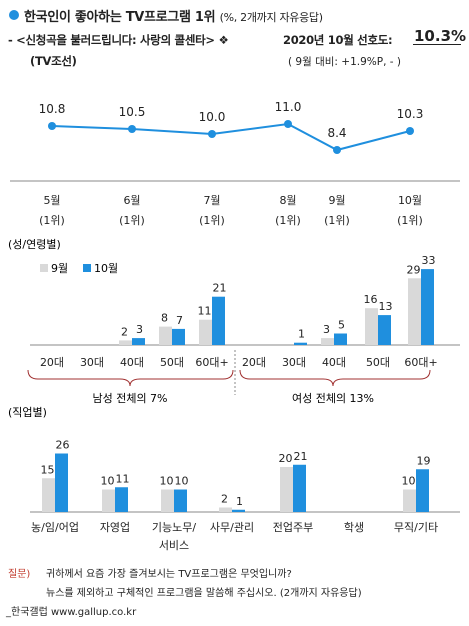  I want to click on job-category-label: 자영업, so click(115, 527).